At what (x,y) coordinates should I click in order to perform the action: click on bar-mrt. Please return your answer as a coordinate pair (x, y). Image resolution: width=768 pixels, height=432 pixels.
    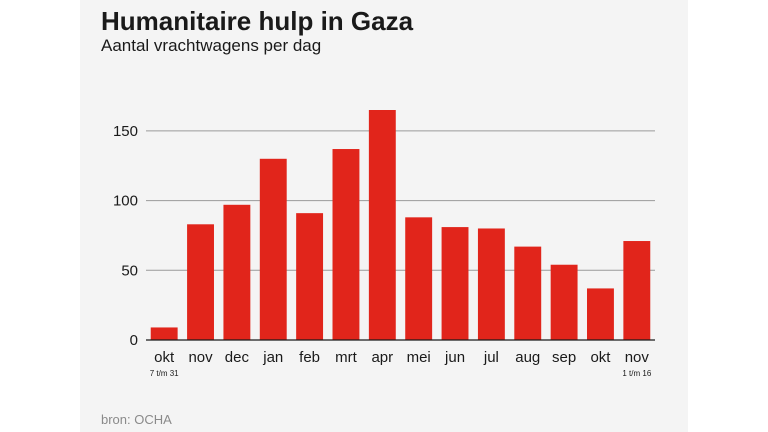
    Looking at the image, I should click on (346, 244).